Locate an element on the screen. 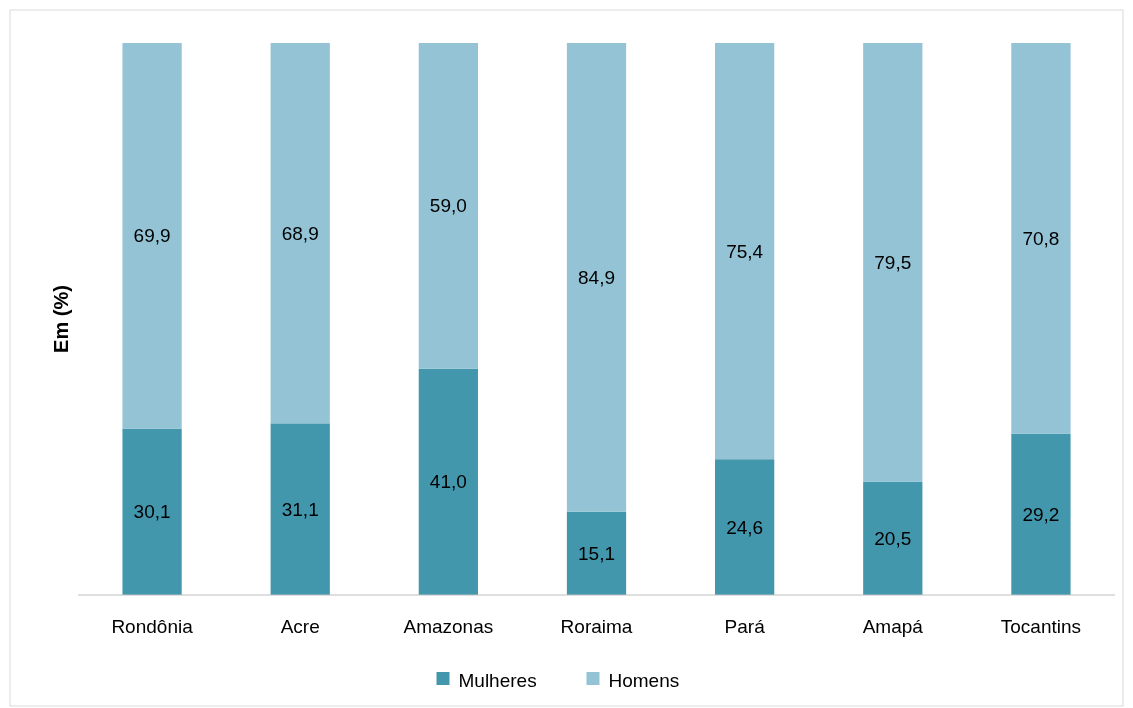 This screenshot has height=708, width=1133. data-label: 69,9 is located at coordinates (152, 236).